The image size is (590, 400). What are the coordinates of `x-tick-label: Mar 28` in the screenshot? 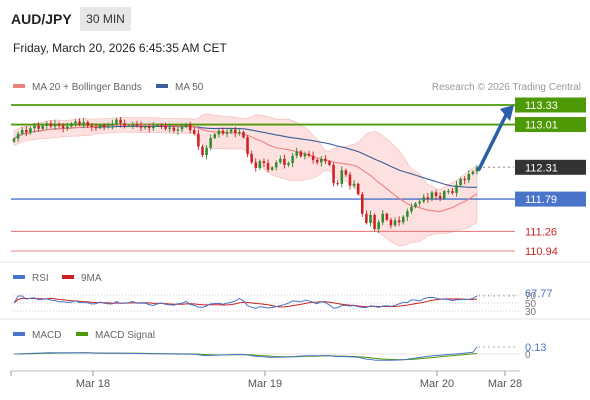 It's located at (505, 384).